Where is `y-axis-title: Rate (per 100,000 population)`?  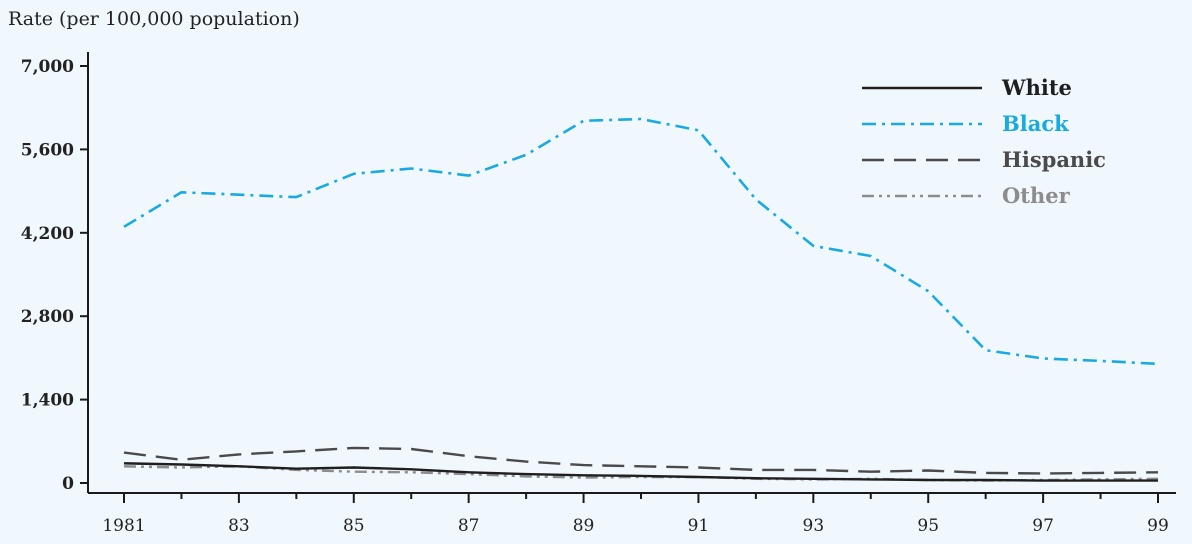
y-axis-title: Rate (per 100,000 population) is located at coordinates (154, 19).